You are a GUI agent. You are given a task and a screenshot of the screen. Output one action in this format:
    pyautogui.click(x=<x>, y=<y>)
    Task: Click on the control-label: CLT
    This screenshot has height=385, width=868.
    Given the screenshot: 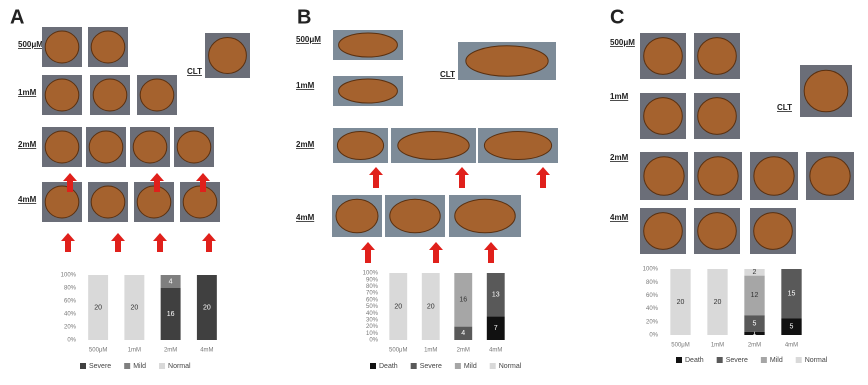 What is the action you would take?
    pyautogui.click(x=784, y=107)
    